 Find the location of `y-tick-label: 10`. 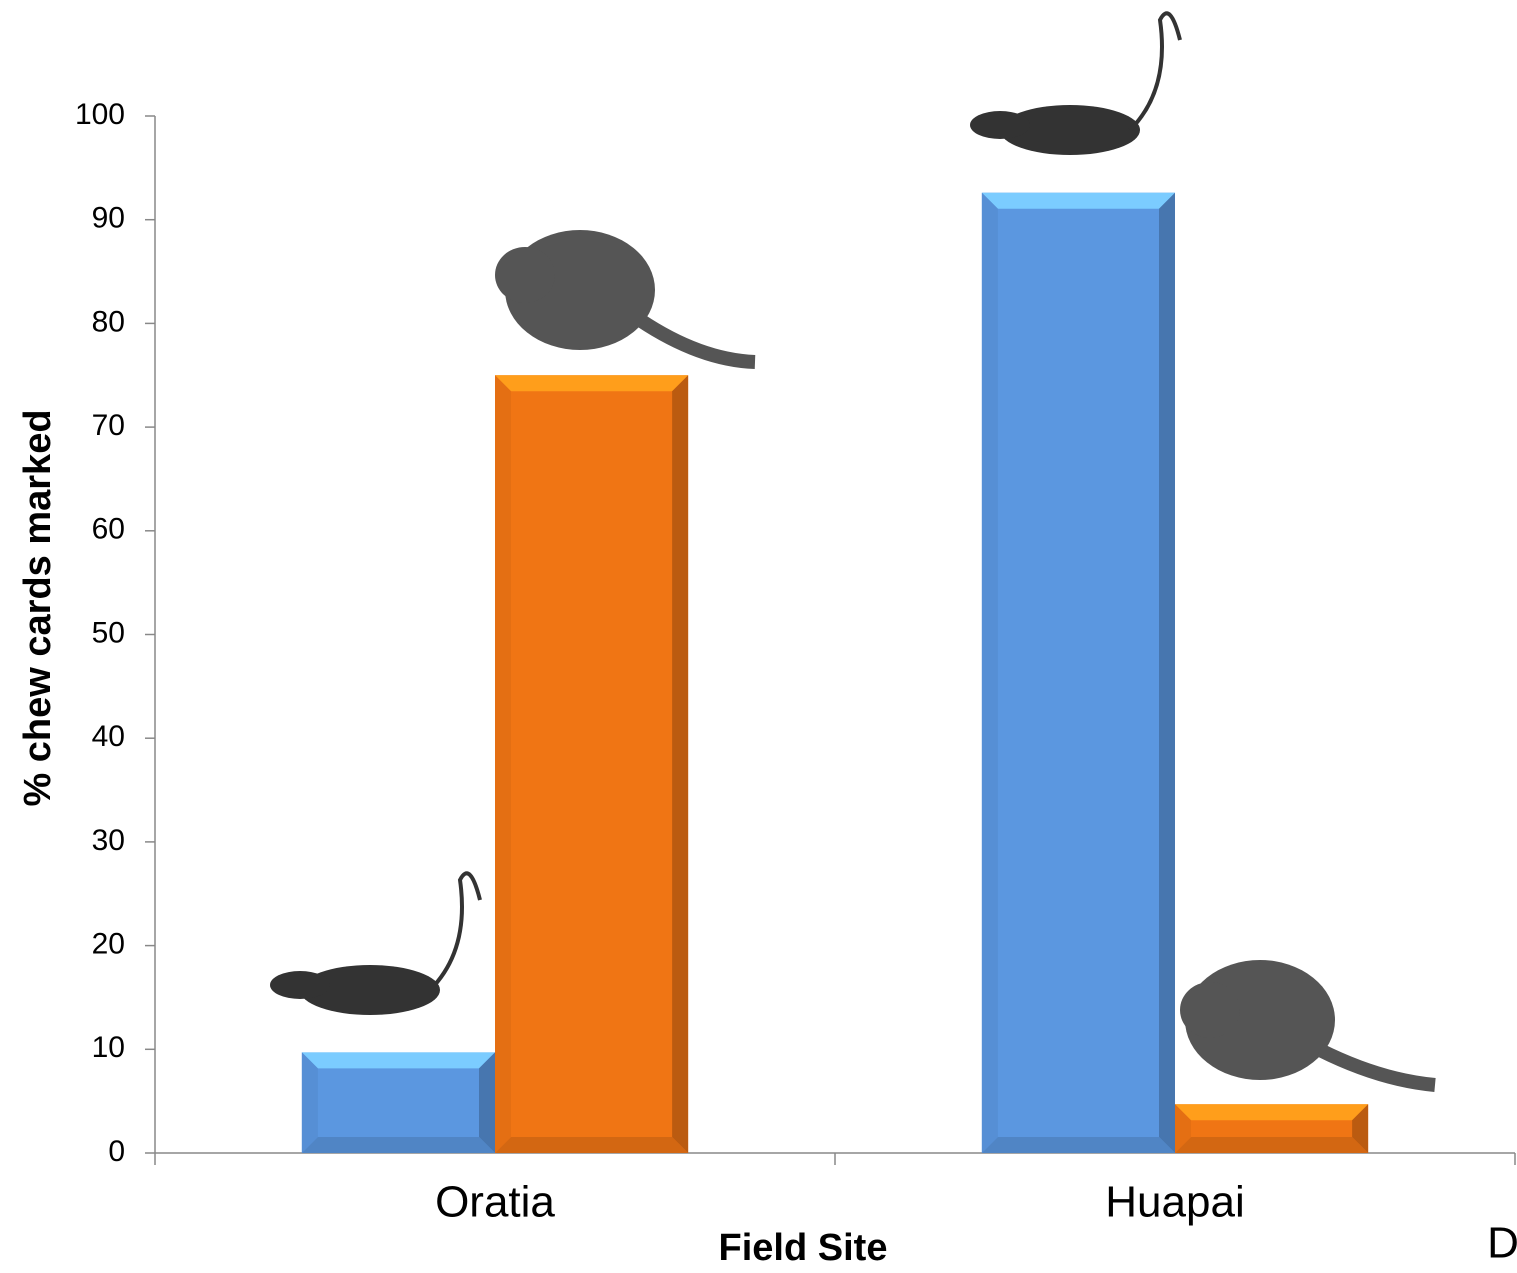

y-tick-label: 10 is located at coordinates (108, 1047).